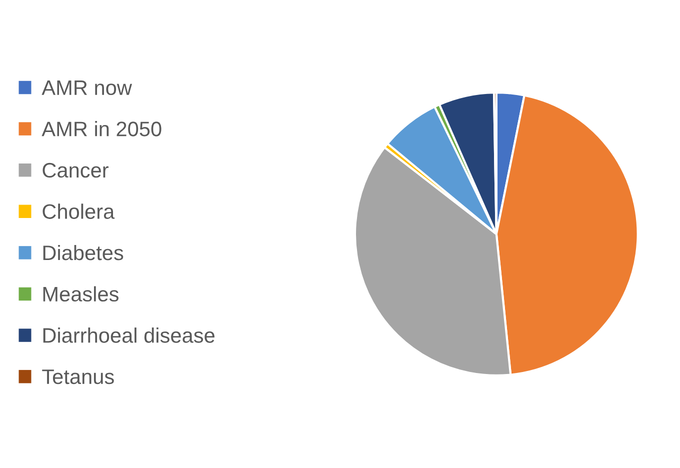 This screenshot has width=680, height=468. I want to click on legend-label: Measles, so click(80, 294).